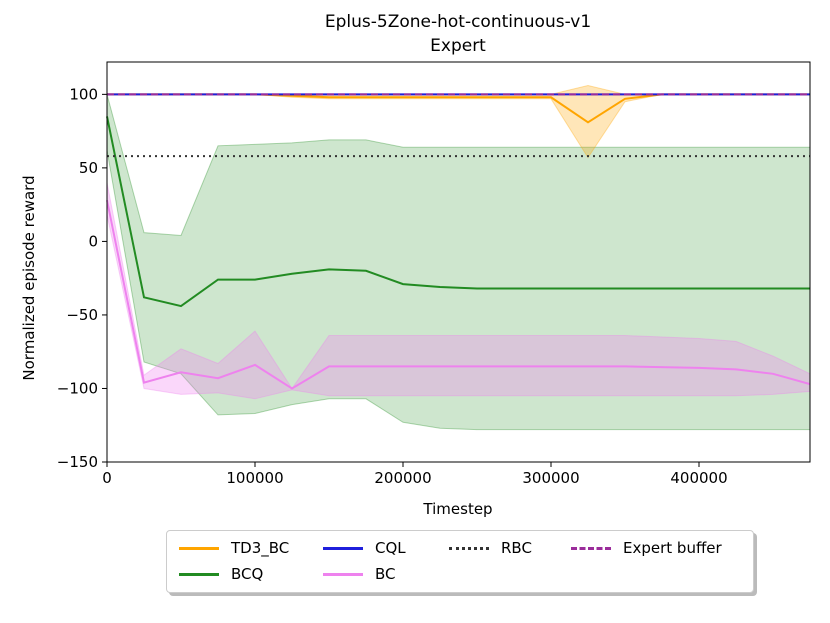 The height and width of the screenshot is (623, 830). I want to click on legend-swatch-cql, so click(343, 548).